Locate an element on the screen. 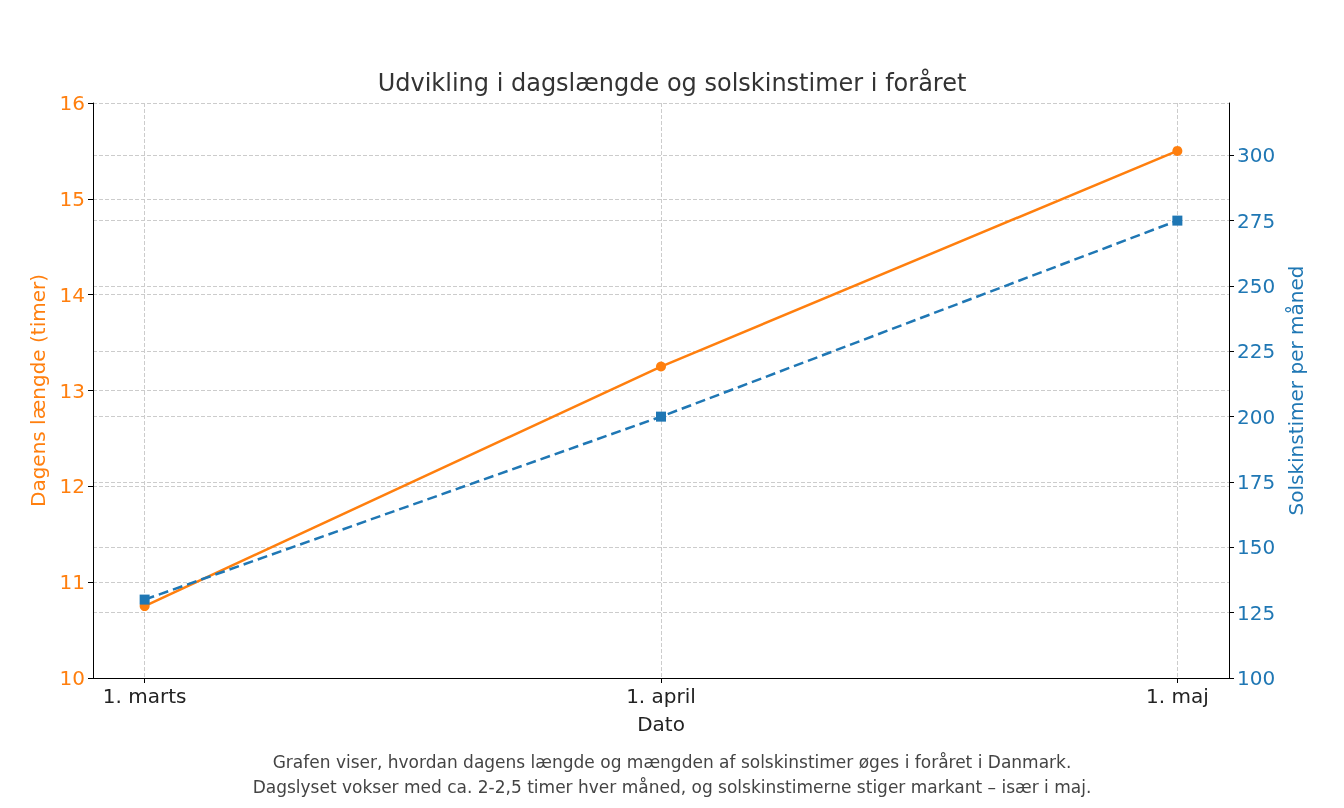  y-axis-title: Dagens længde (timer) is located at coordinates (38, 390).